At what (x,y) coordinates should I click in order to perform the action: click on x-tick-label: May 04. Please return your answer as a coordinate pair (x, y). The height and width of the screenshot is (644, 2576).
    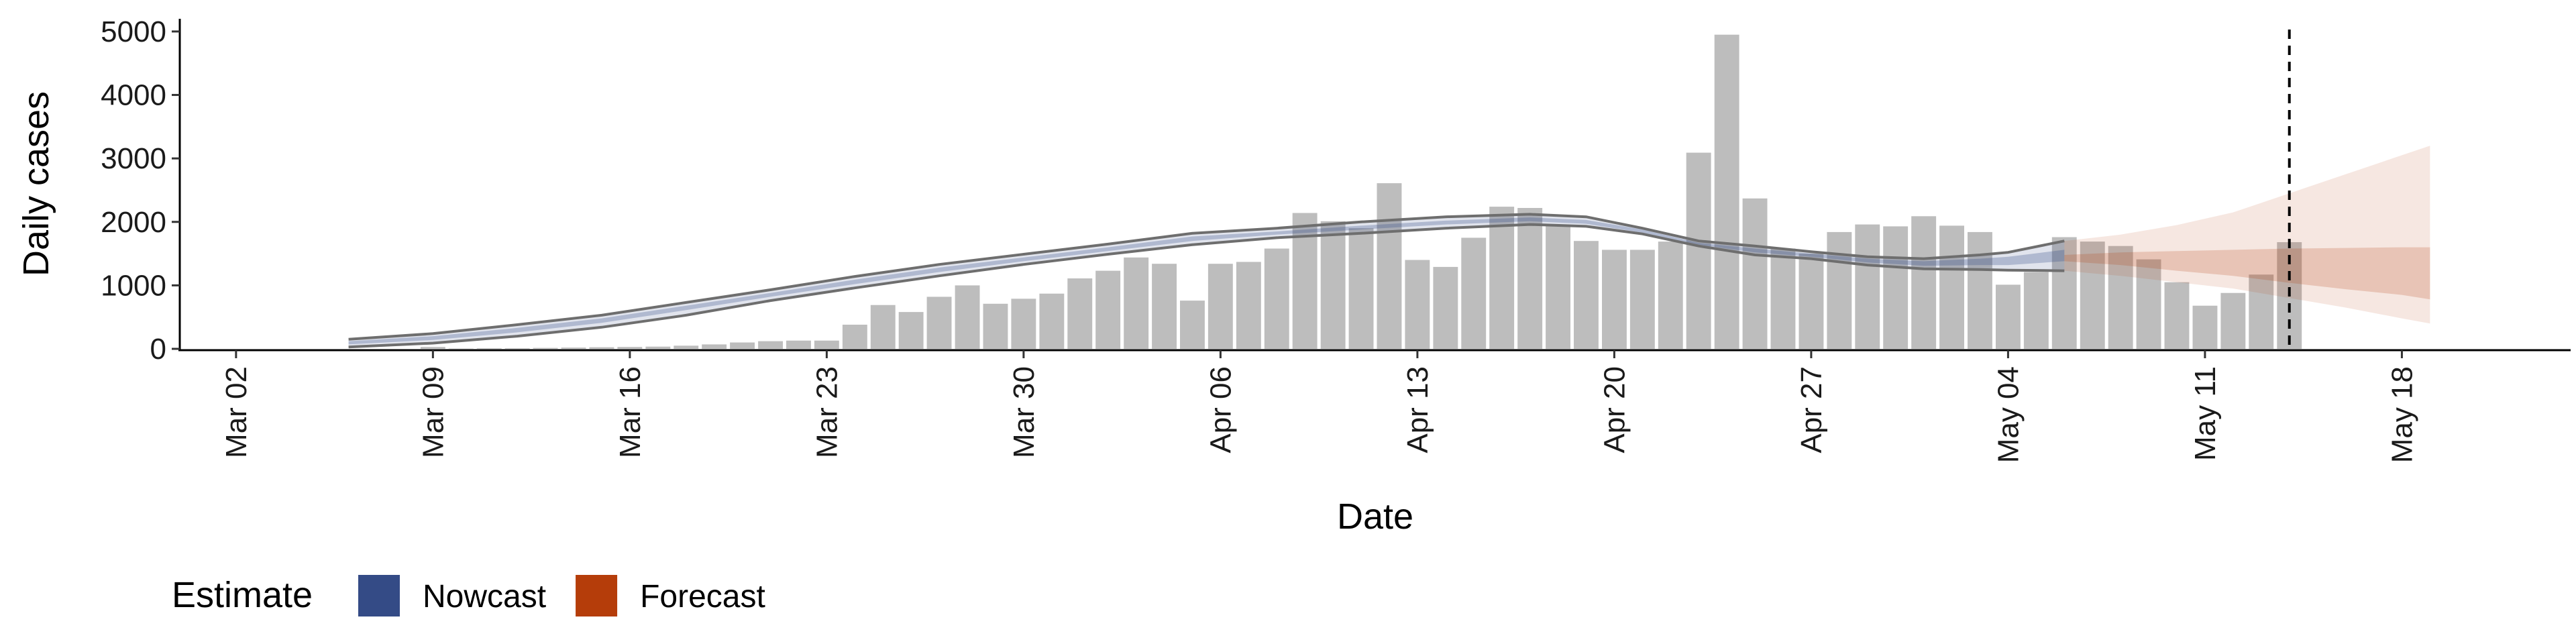
    Looking at the image, I should click on (2008, 414).